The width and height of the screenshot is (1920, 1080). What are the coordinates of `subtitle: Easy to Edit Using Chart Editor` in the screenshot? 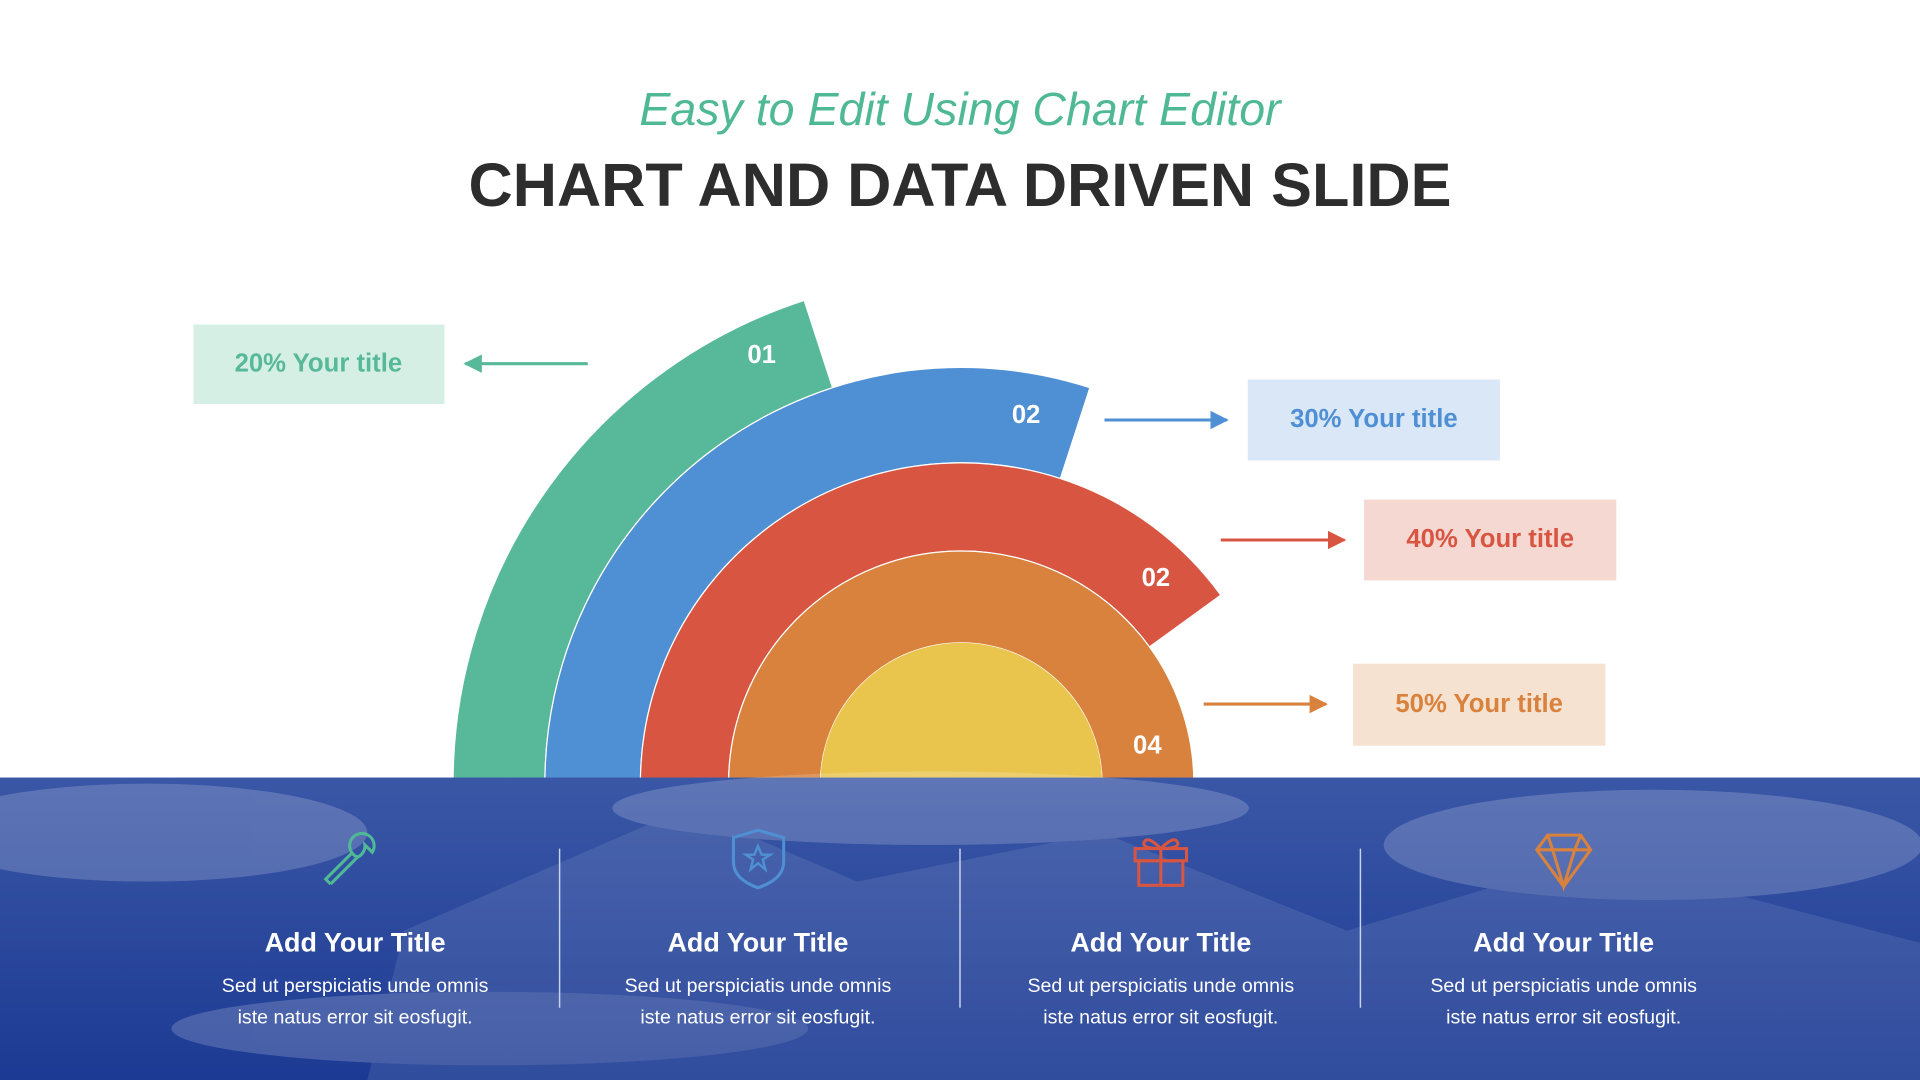 It's located at (961, 109).